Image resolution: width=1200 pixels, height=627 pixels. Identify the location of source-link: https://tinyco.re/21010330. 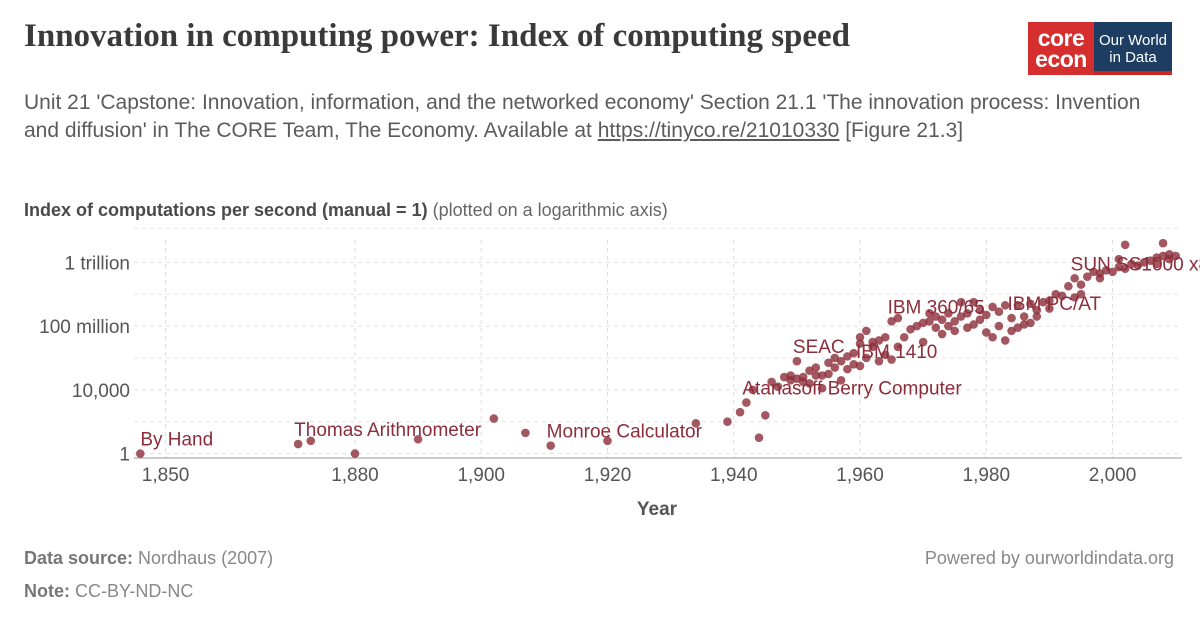
(718, 130).